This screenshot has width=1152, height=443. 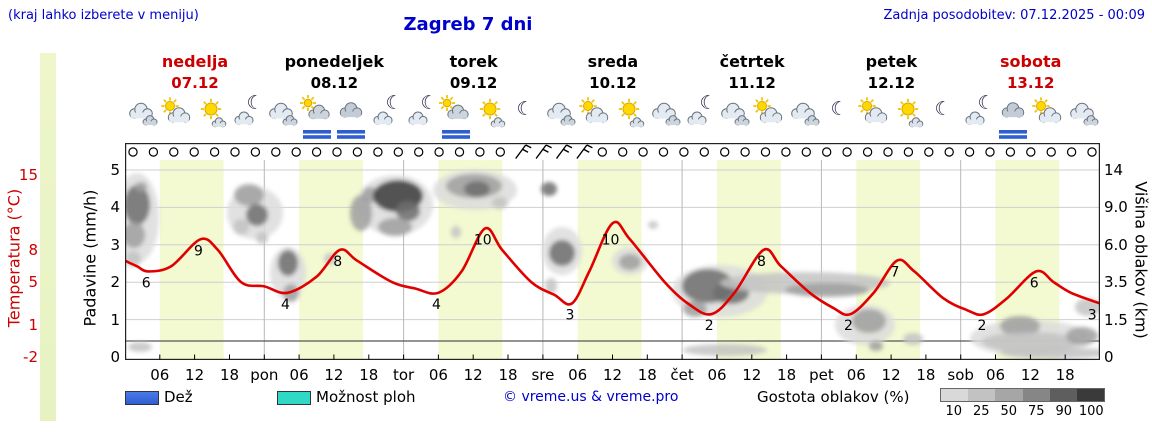 I want to click on cloud-height-tick: 14, so click(x=1114, y=170).